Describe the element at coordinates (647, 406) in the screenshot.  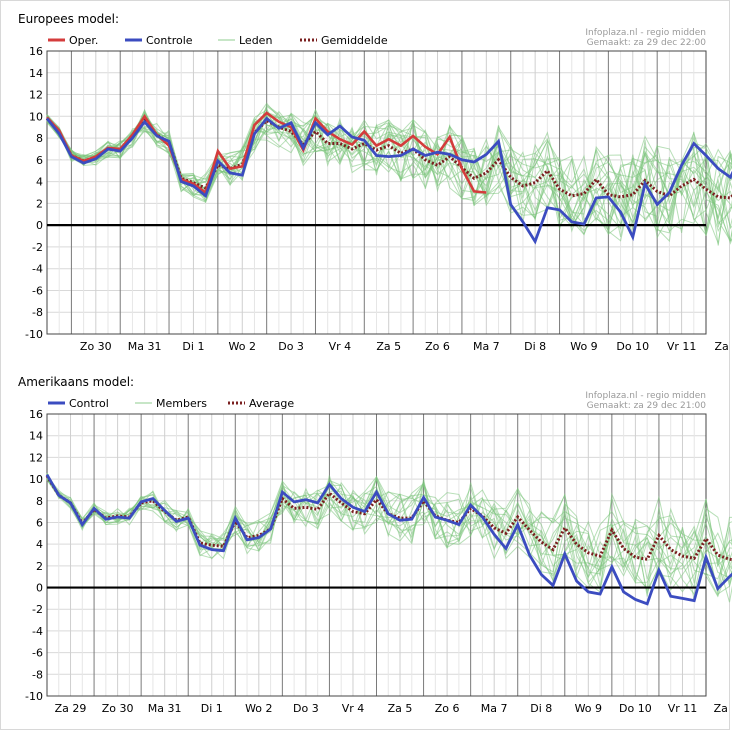
I see `credit-timestamp: Gemaakt: za 29 dec 21:00` at that location.